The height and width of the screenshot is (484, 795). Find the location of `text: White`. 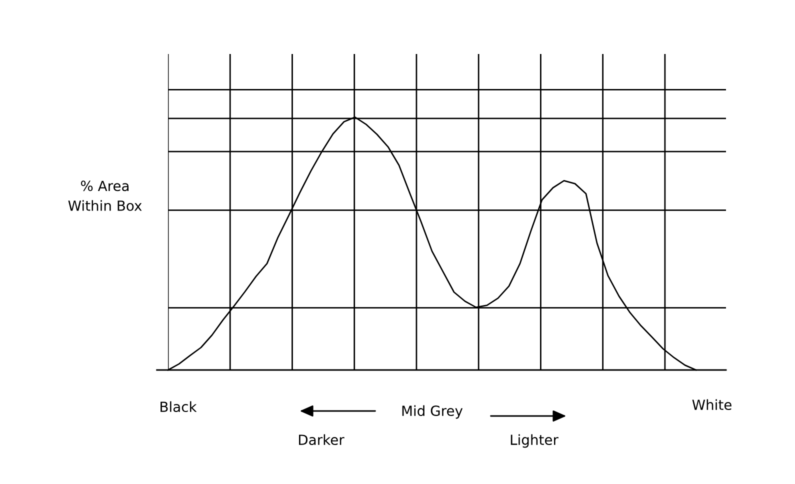

text: White is located at coordinates (712, 404).